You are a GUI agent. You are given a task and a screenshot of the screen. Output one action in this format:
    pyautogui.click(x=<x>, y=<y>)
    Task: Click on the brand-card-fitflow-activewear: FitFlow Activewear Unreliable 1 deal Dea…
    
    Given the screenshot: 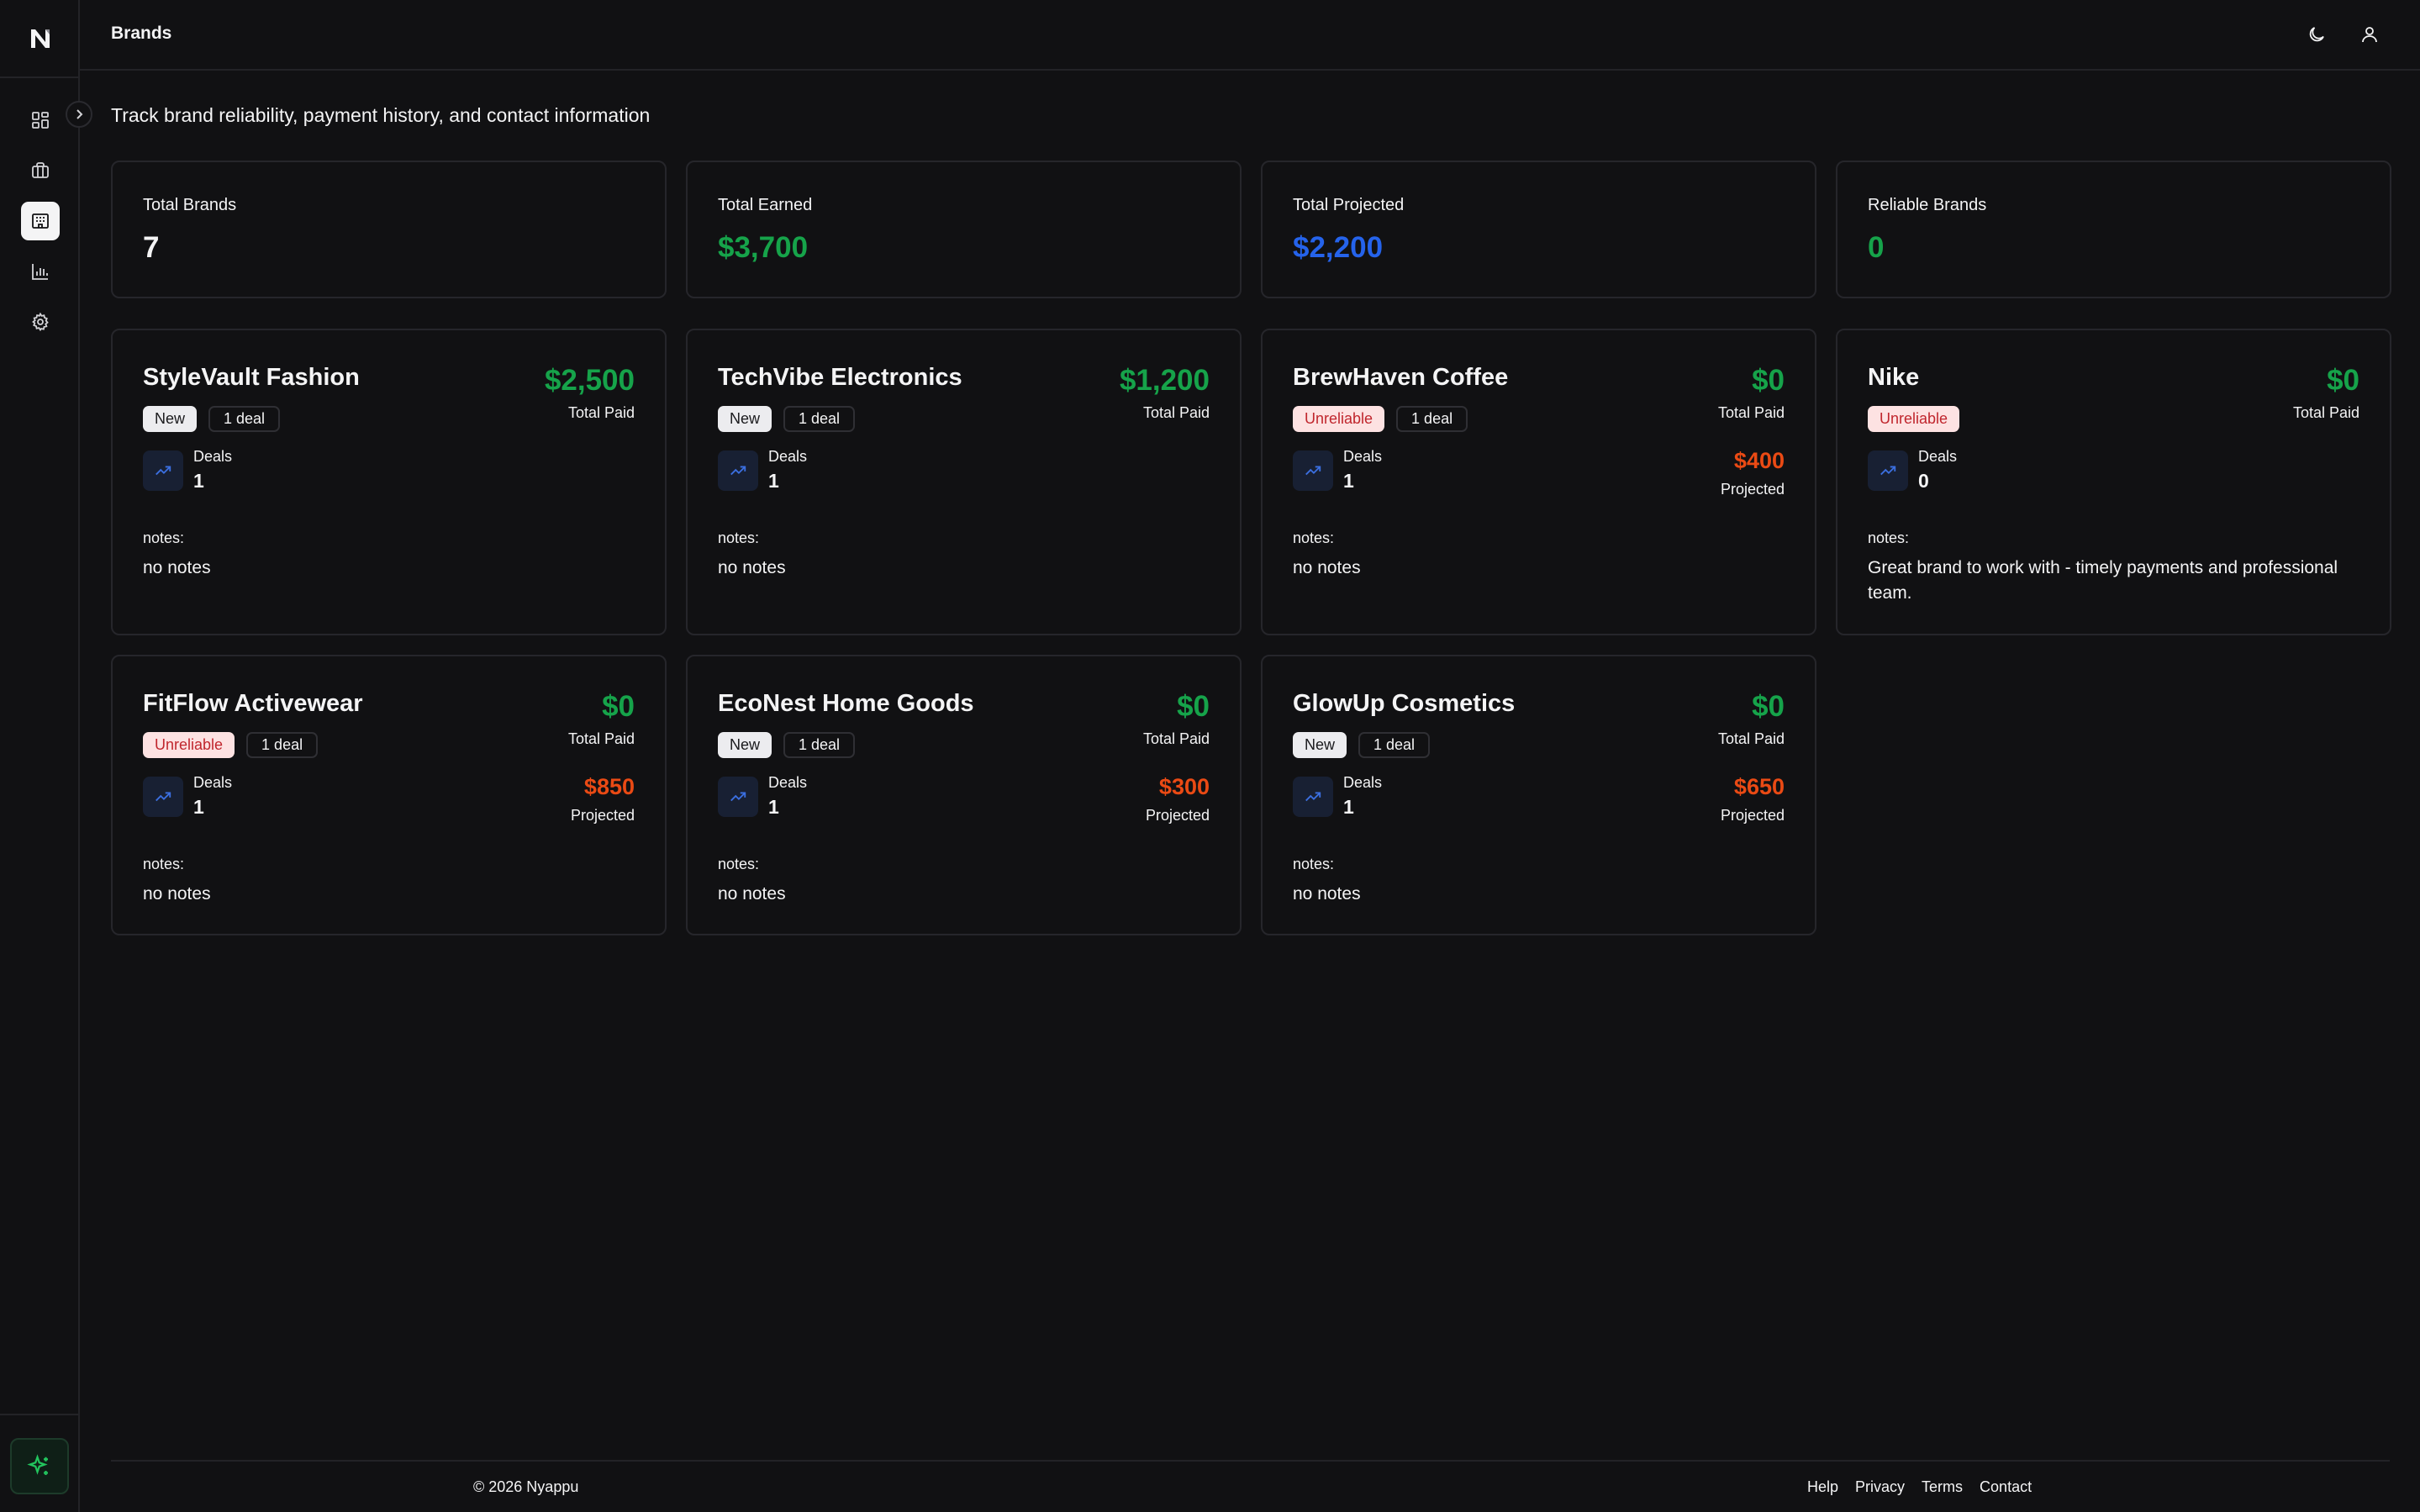 What is the action you would take?
    pyautogui.click(x=389, y=795)
    